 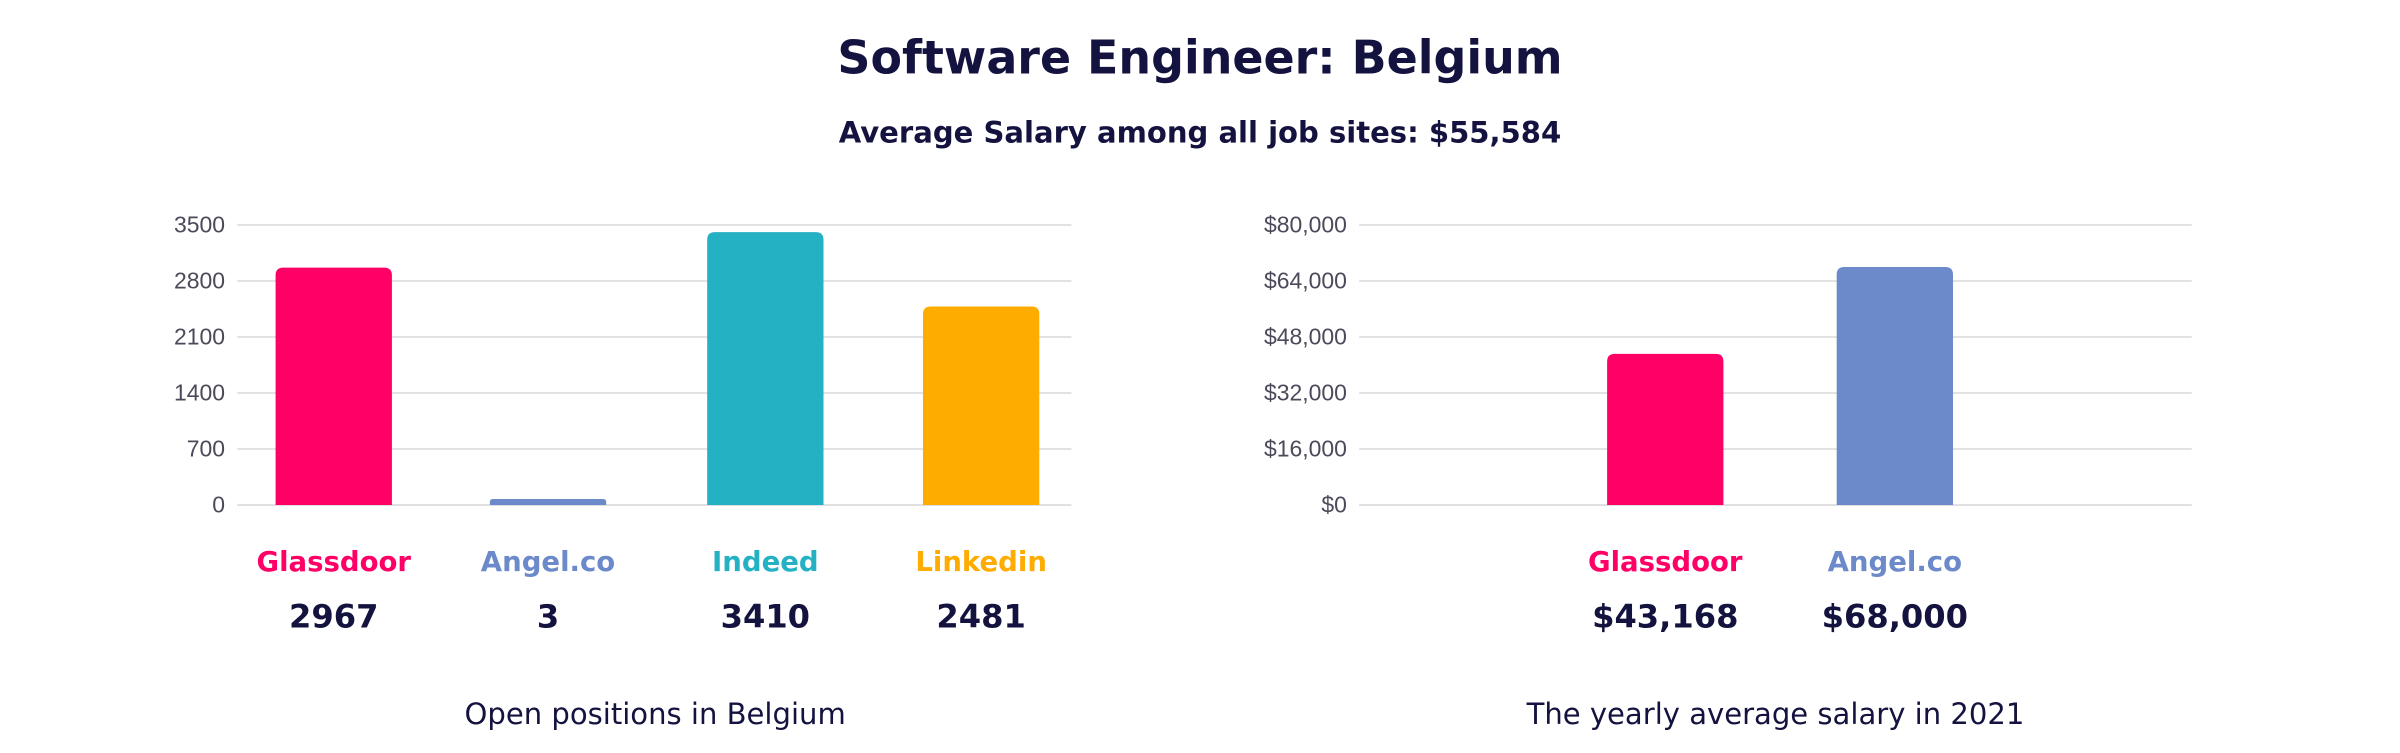 What do you see at coordinates (206, 449) in the screenshot?
I see `y-tick-label: 700` at bounding box center [206, 449].